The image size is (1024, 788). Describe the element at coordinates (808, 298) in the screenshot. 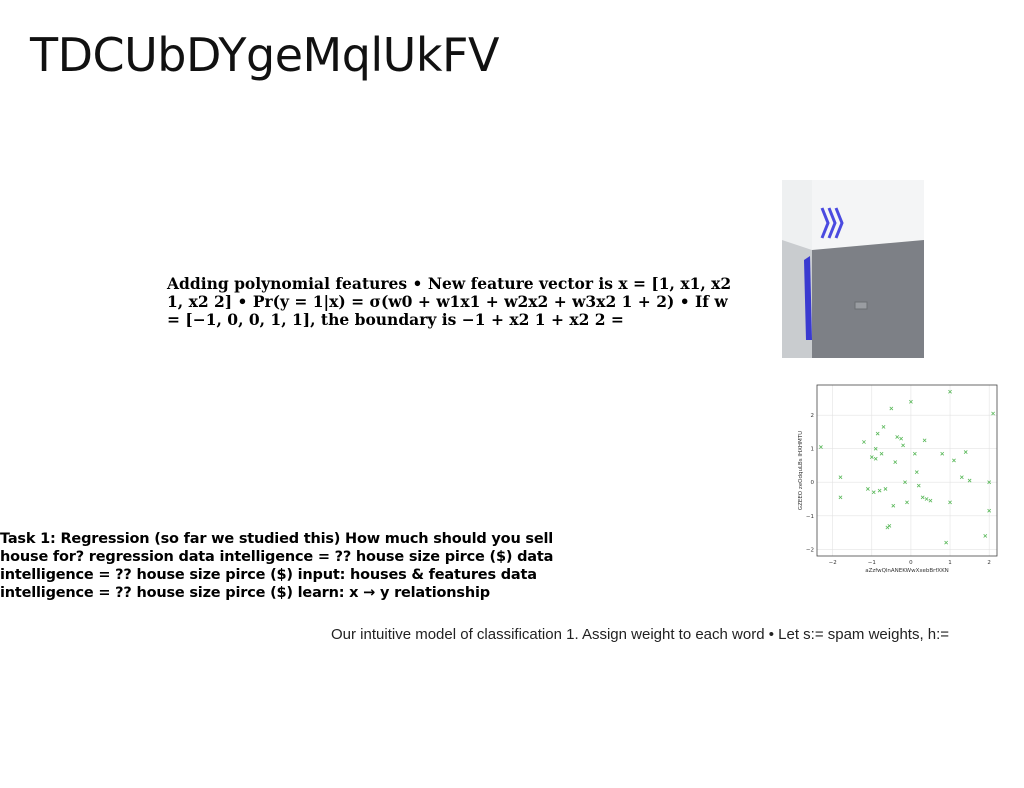

I see `blue-stripe` at that location.